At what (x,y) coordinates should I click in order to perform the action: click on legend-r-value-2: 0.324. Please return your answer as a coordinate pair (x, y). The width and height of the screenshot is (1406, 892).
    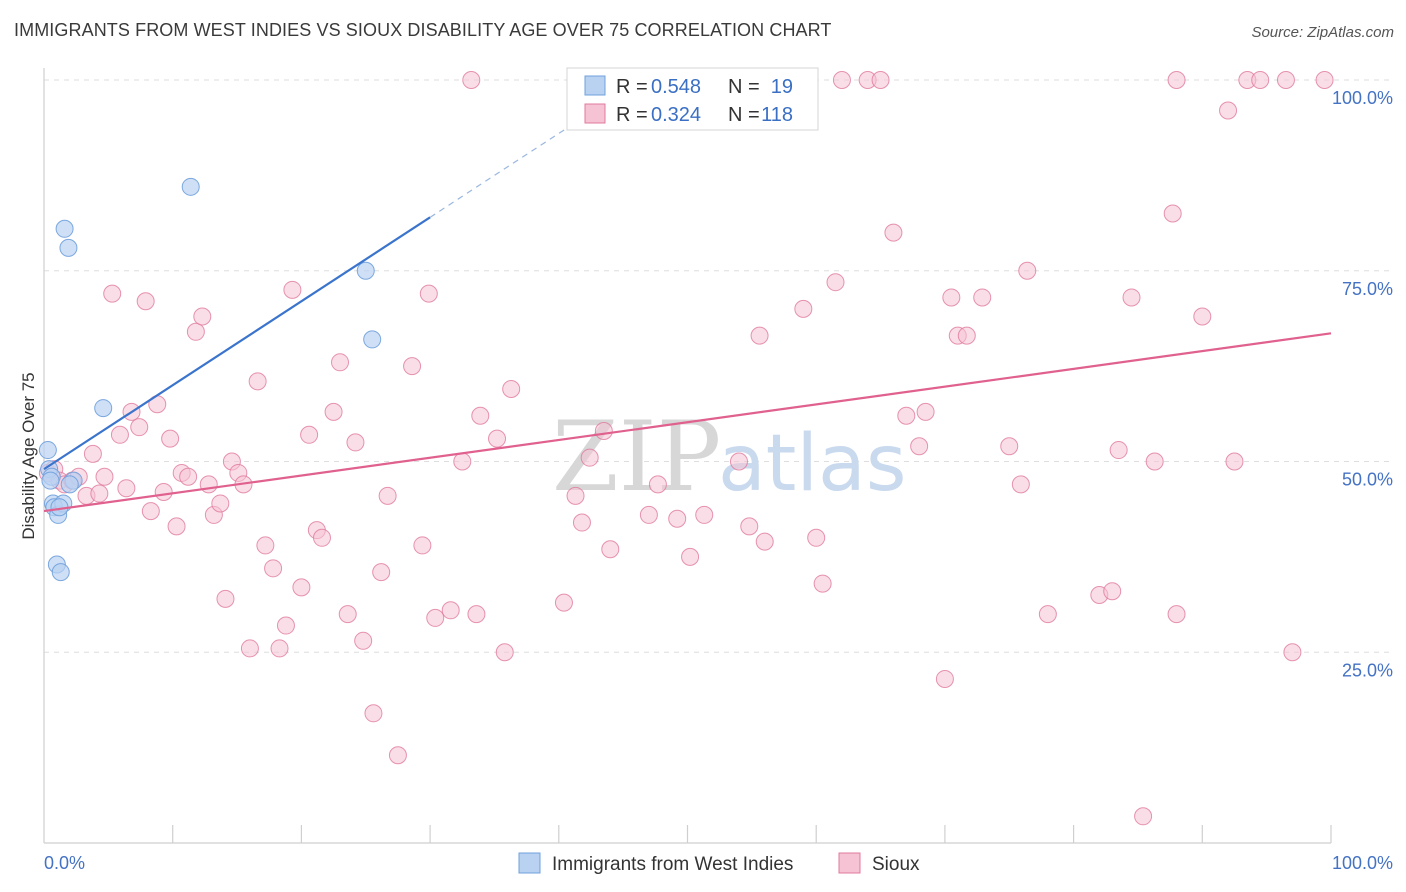
    Looking at the image, I should click on (676, 115).